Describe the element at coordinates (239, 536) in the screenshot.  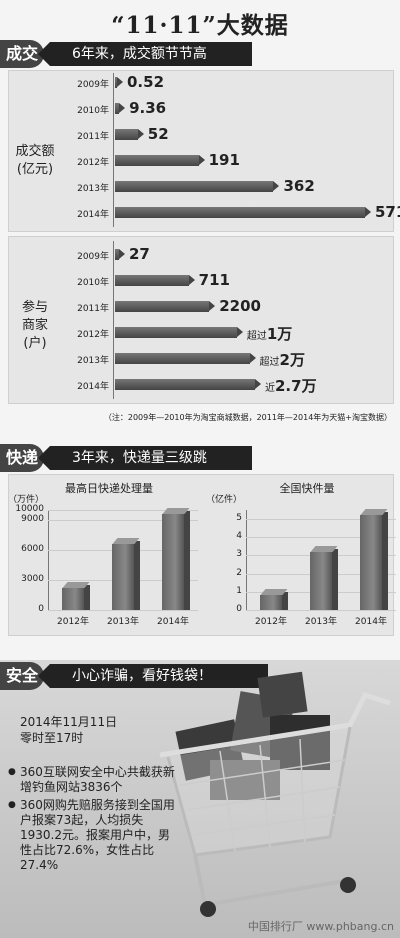
I see `y-tick-label: 4` at that location.